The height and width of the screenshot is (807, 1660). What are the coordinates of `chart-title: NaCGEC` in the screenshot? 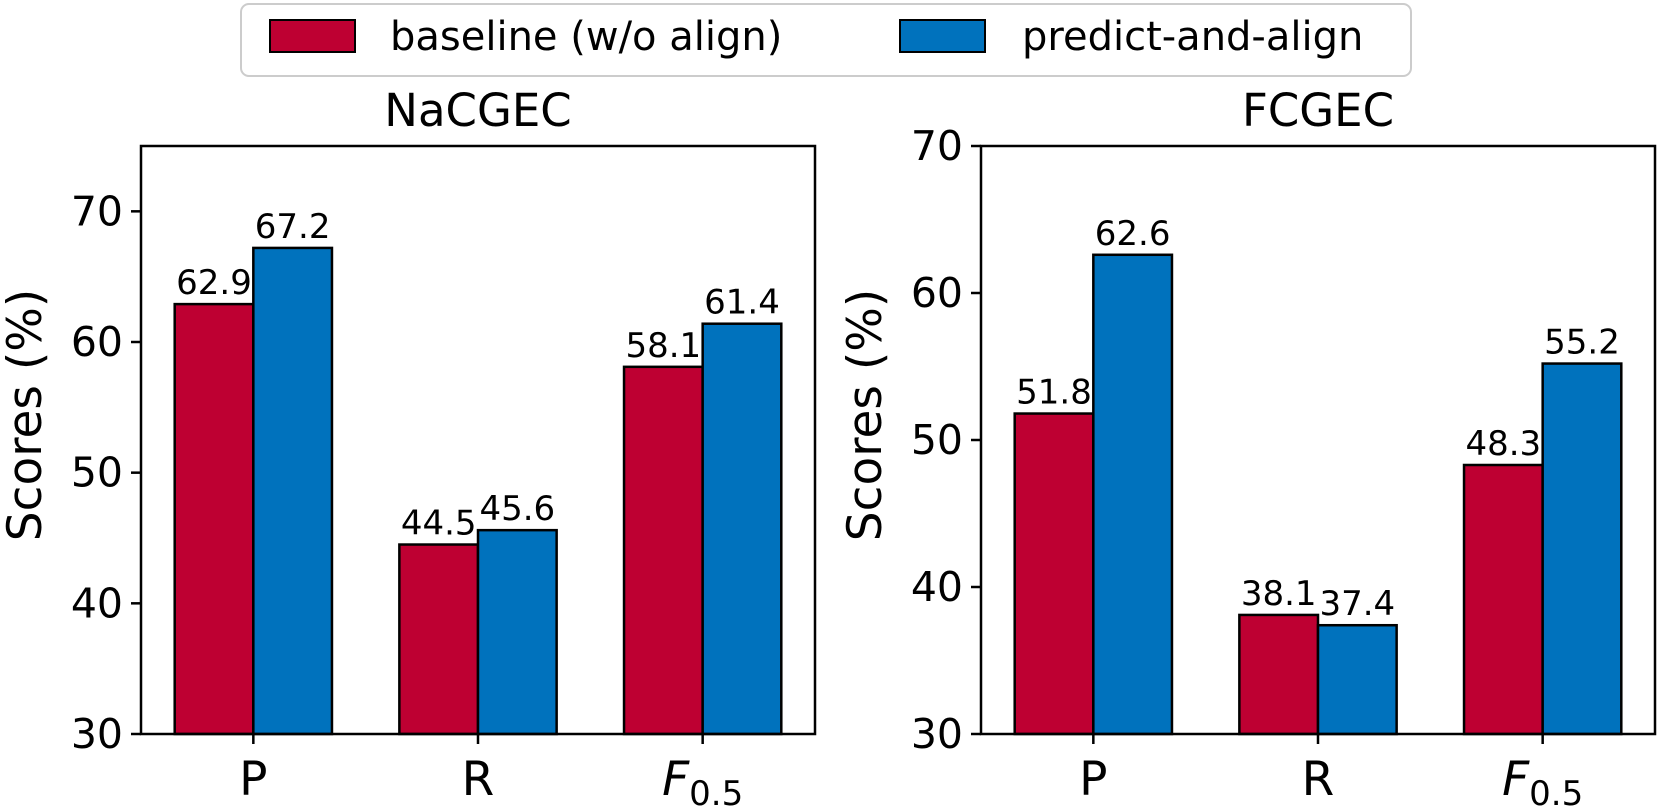 It's located at (477, 110).